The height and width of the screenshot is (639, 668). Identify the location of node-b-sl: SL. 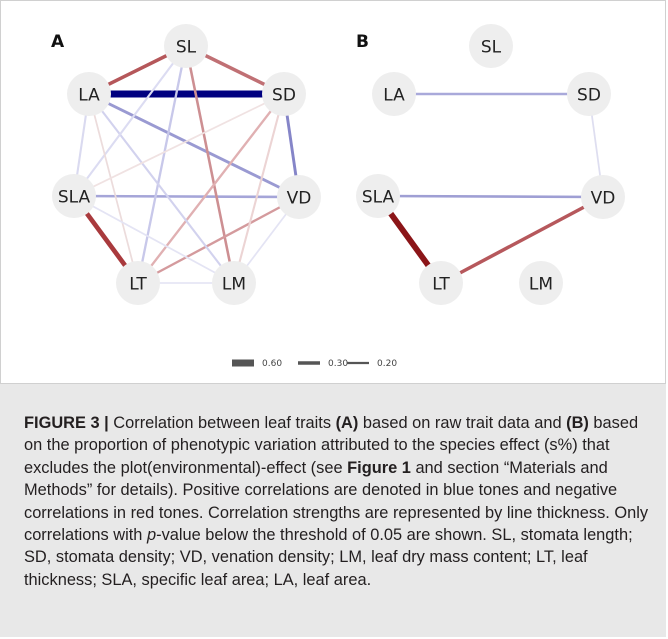
(491, 46).